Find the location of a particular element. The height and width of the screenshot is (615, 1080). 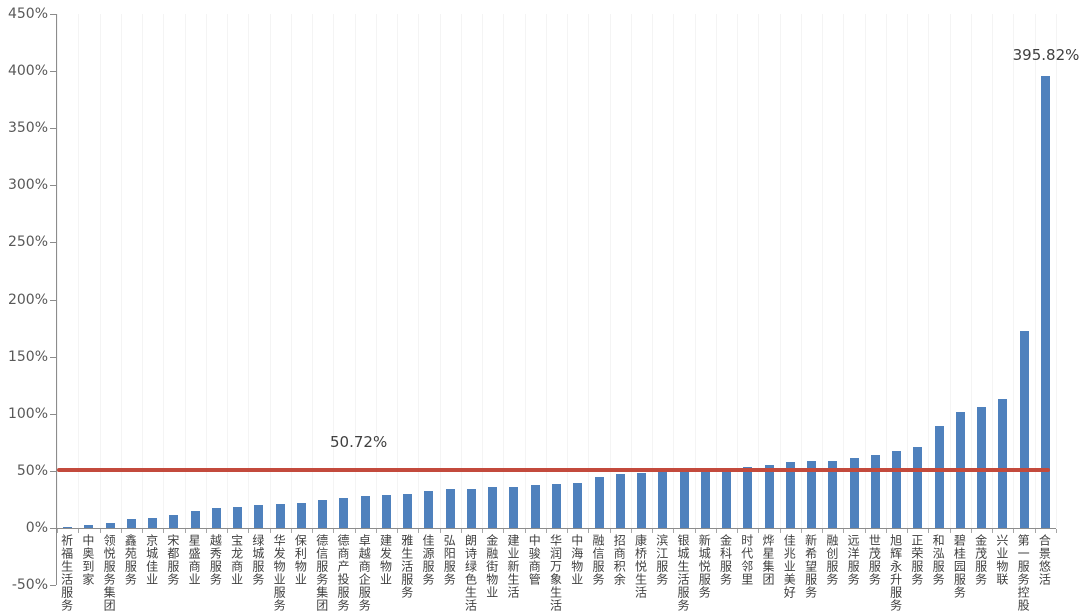

y-axis-tick-label: 300% is located at coordinates (27, 185).